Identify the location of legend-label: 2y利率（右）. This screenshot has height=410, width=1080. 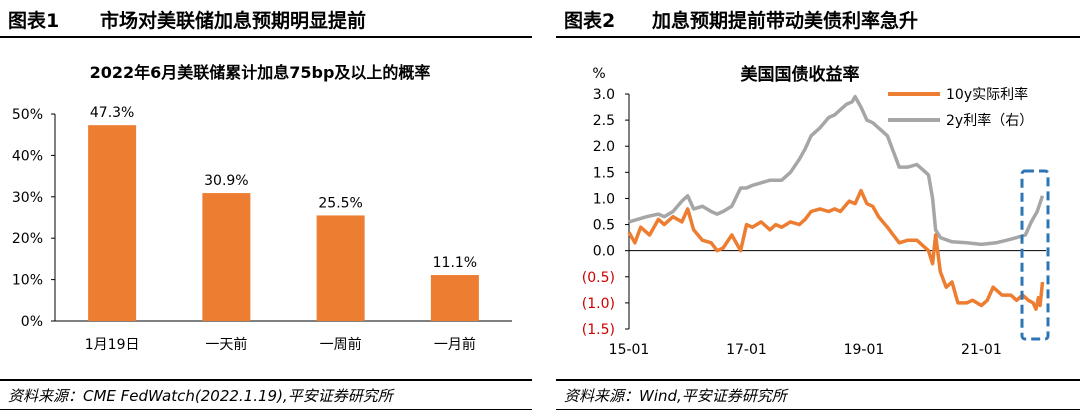
(989, 120).